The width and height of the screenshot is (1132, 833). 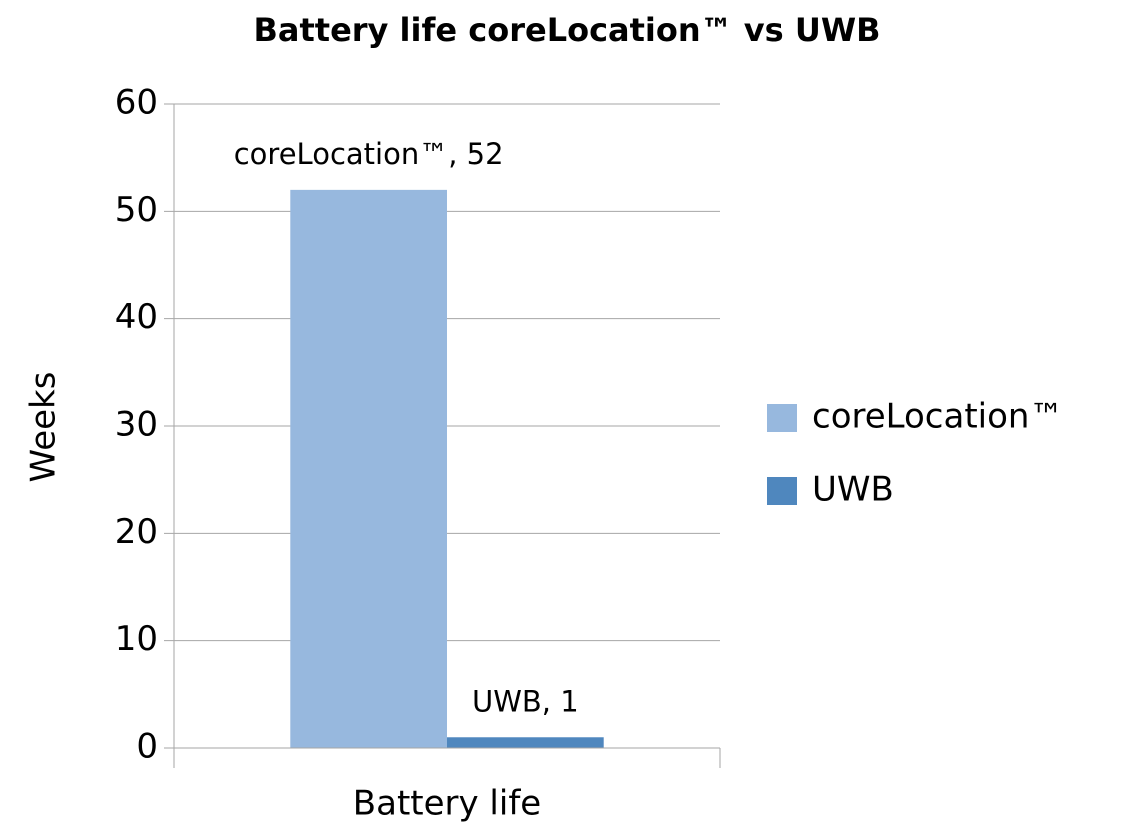 What do you see at coordinates (566, 30) in the screenshot?
I see `chart-title: Battery life coreLocation™ vs UWB` at bounding box center [566, 30].